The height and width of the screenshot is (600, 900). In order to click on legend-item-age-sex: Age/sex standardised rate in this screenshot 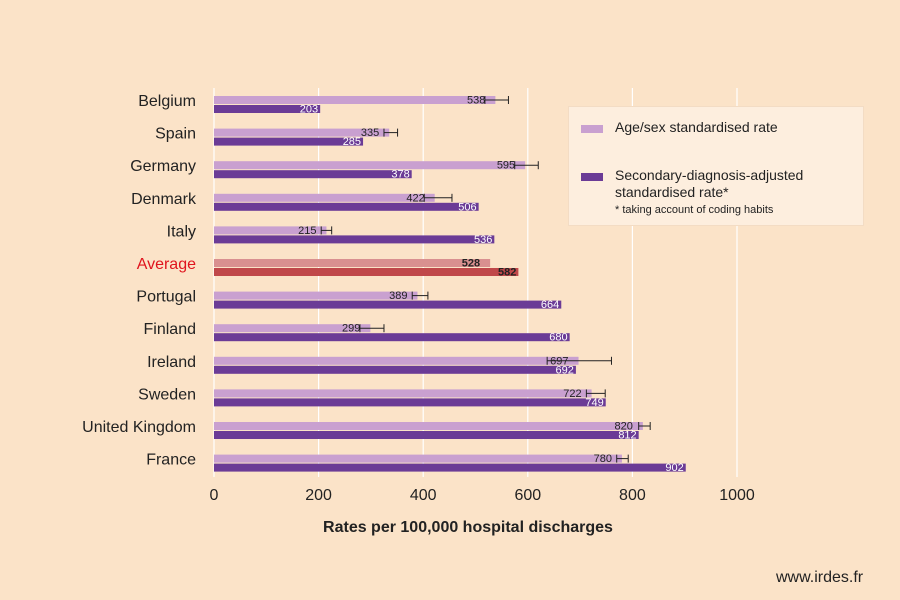, I will do `click(716, 127)`.